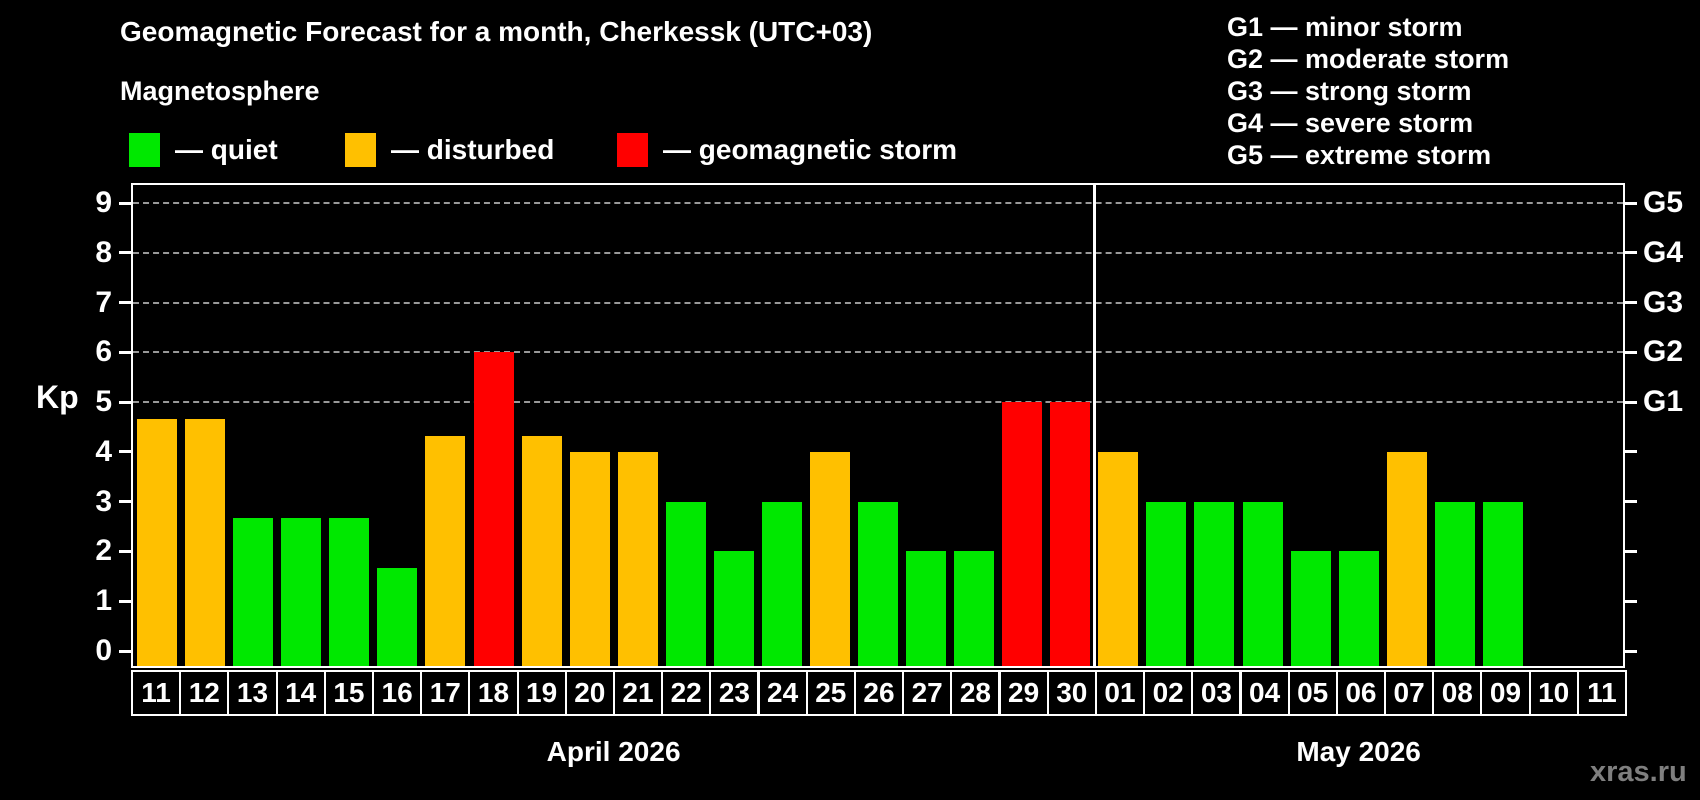  I want to click on day-label-18: 18, so click(493, 693).